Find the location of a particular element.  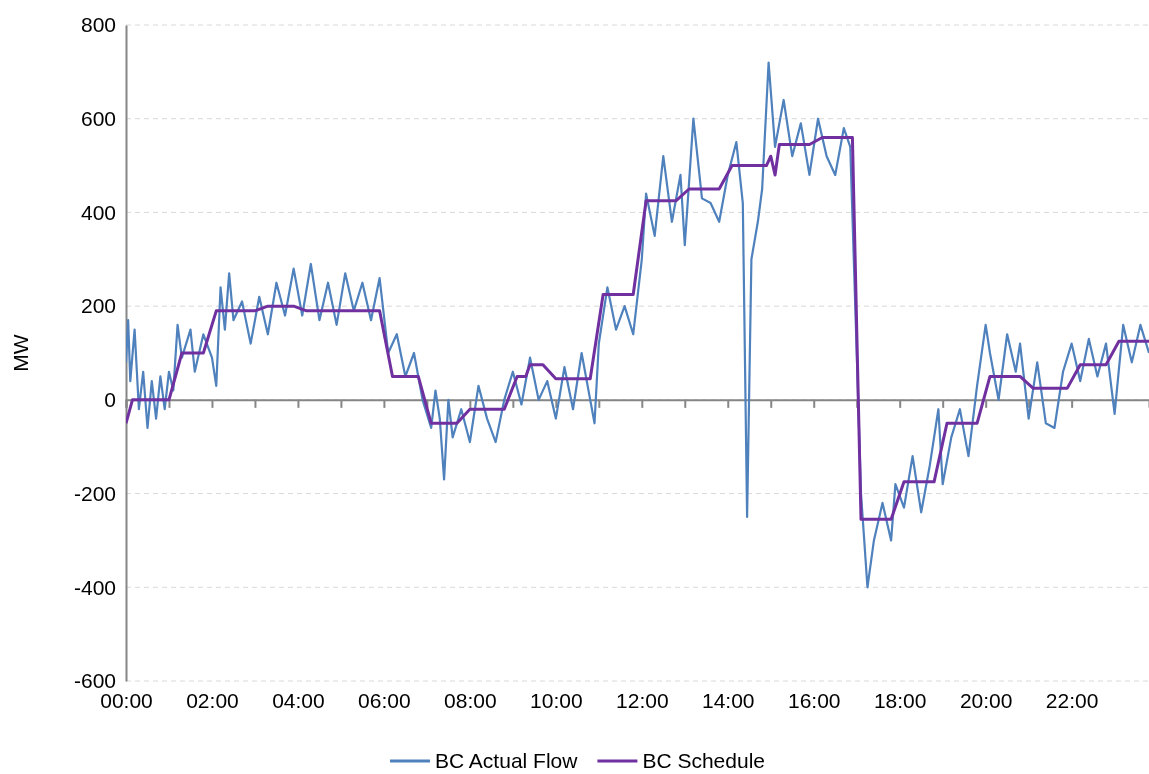

y-tick-label: 400 is located at coordinates (98, 212).